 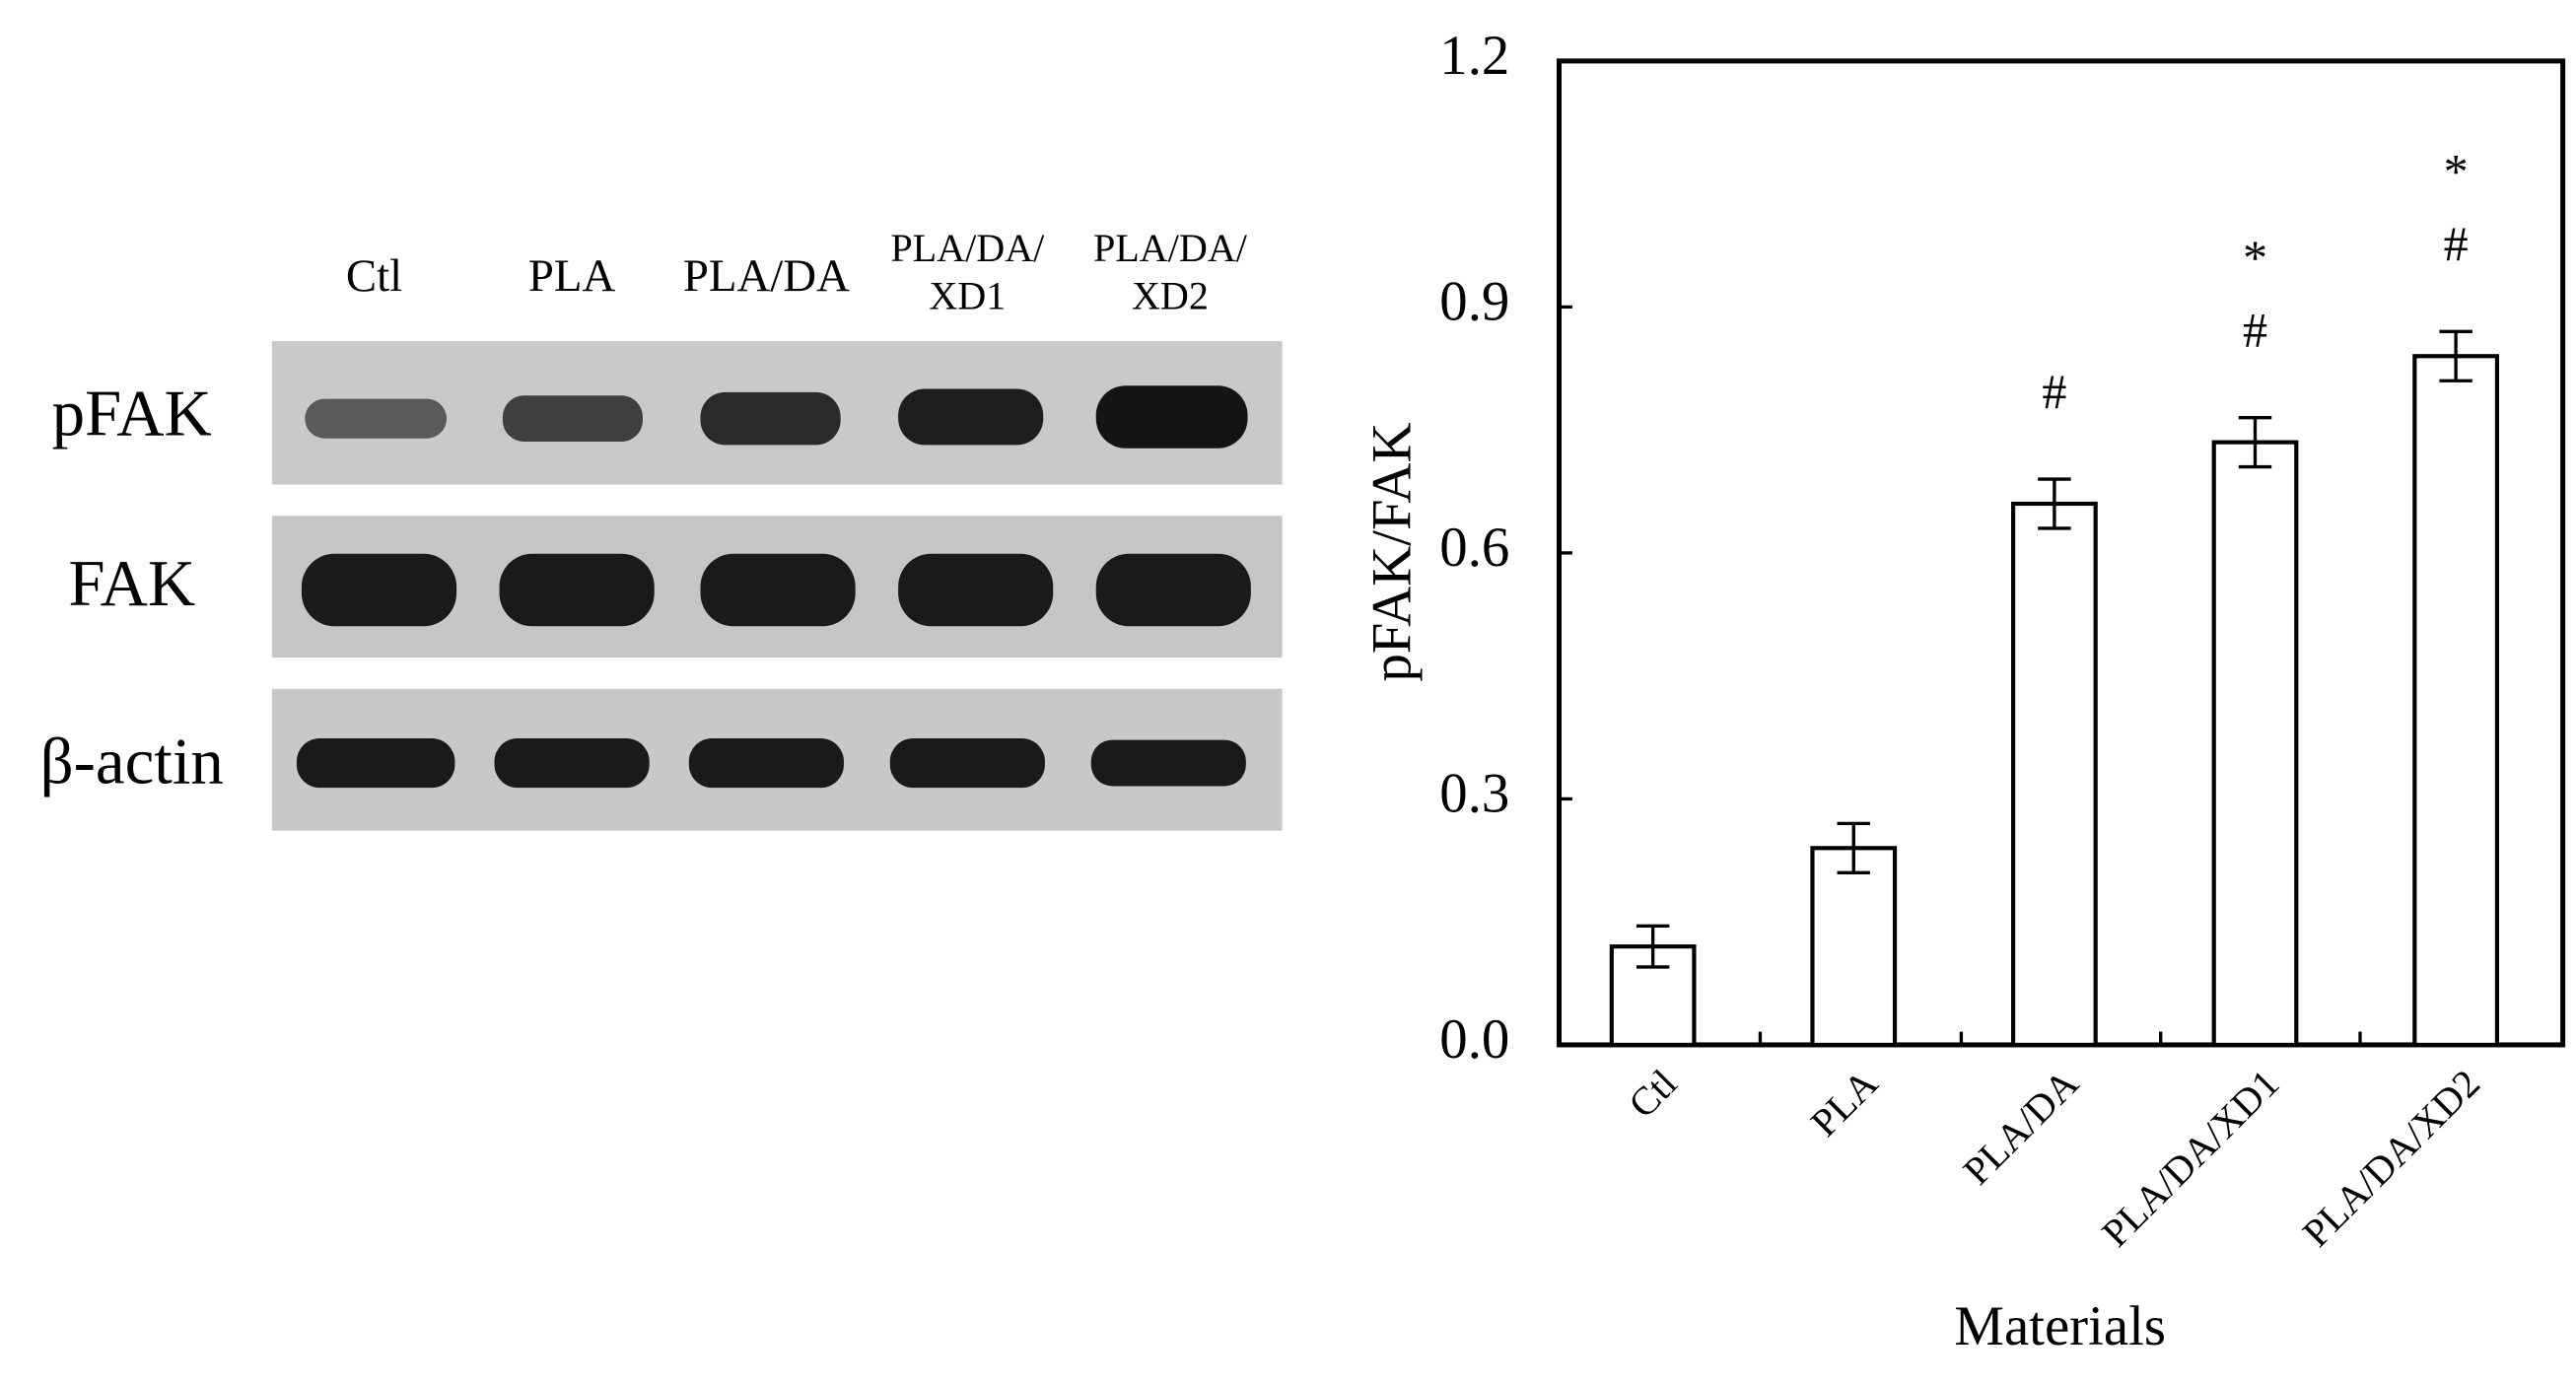 What do you see at coordinates (2021, 1127) in the screenshot?
I see `x-tick-label: PLA/DA` at bounding box center [2021, 1127].